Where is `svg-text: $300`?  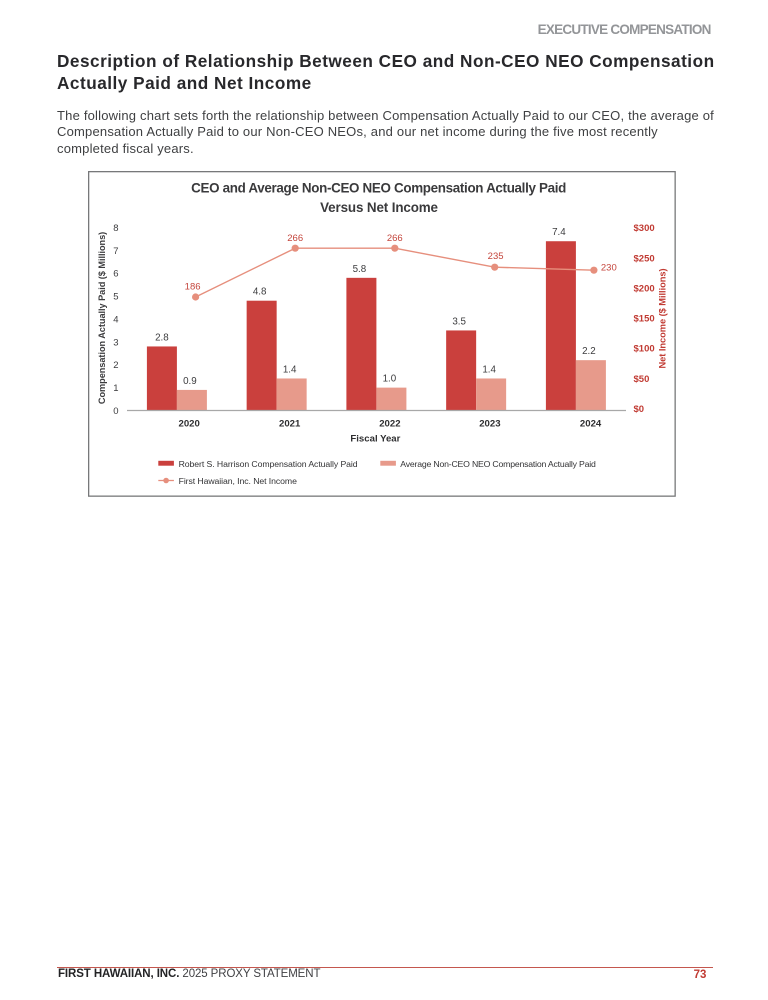 svg-text: $300 is located at coordinates (644, 228).